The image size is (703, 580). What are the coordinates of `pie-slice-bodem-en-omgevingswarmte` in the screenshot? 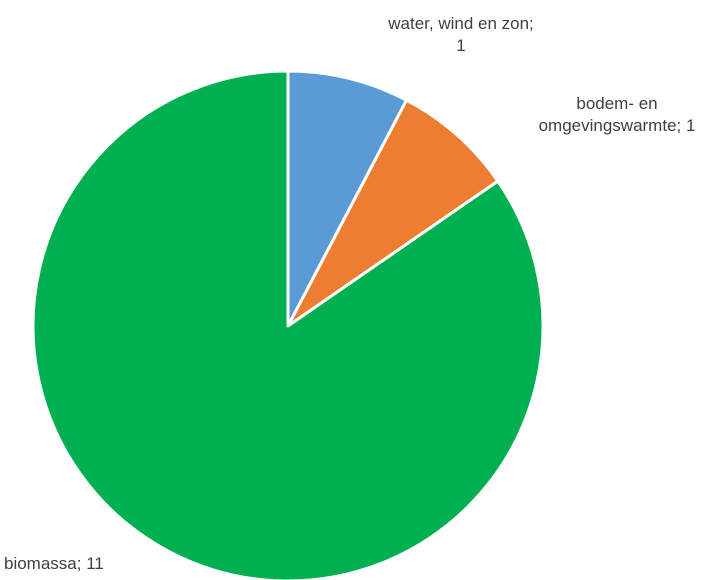 It's located at (393, 213).